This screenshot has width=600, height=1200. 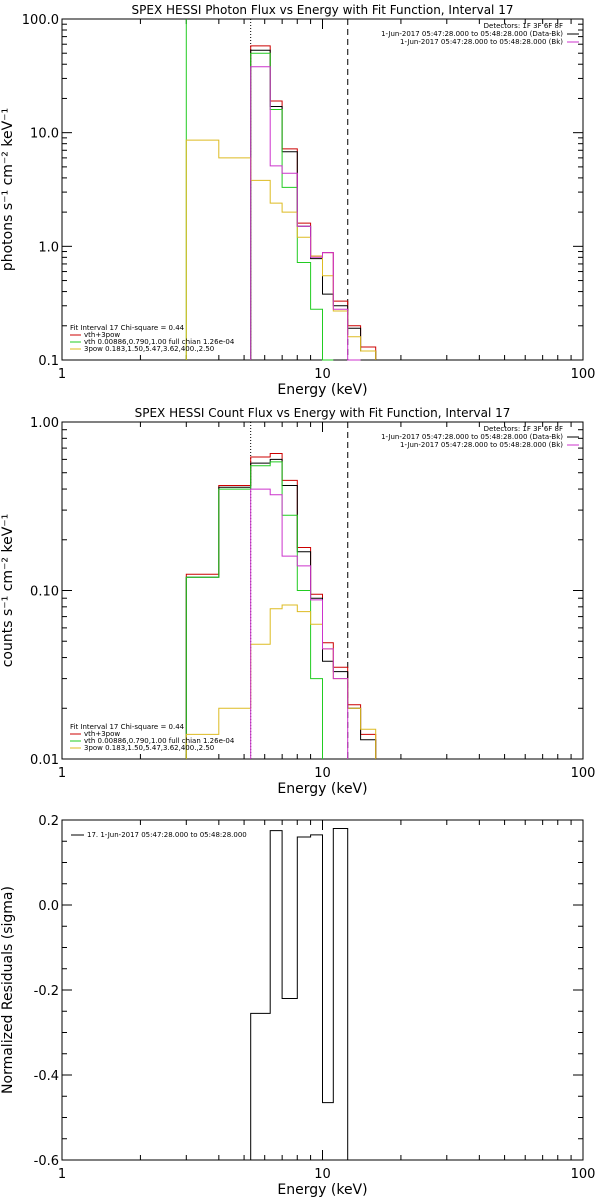 What do you see at coordinates (322, 390) in the screenshot?
I see `x-axis-label-0: Energy (keV)` at bounding box center [322, 390].